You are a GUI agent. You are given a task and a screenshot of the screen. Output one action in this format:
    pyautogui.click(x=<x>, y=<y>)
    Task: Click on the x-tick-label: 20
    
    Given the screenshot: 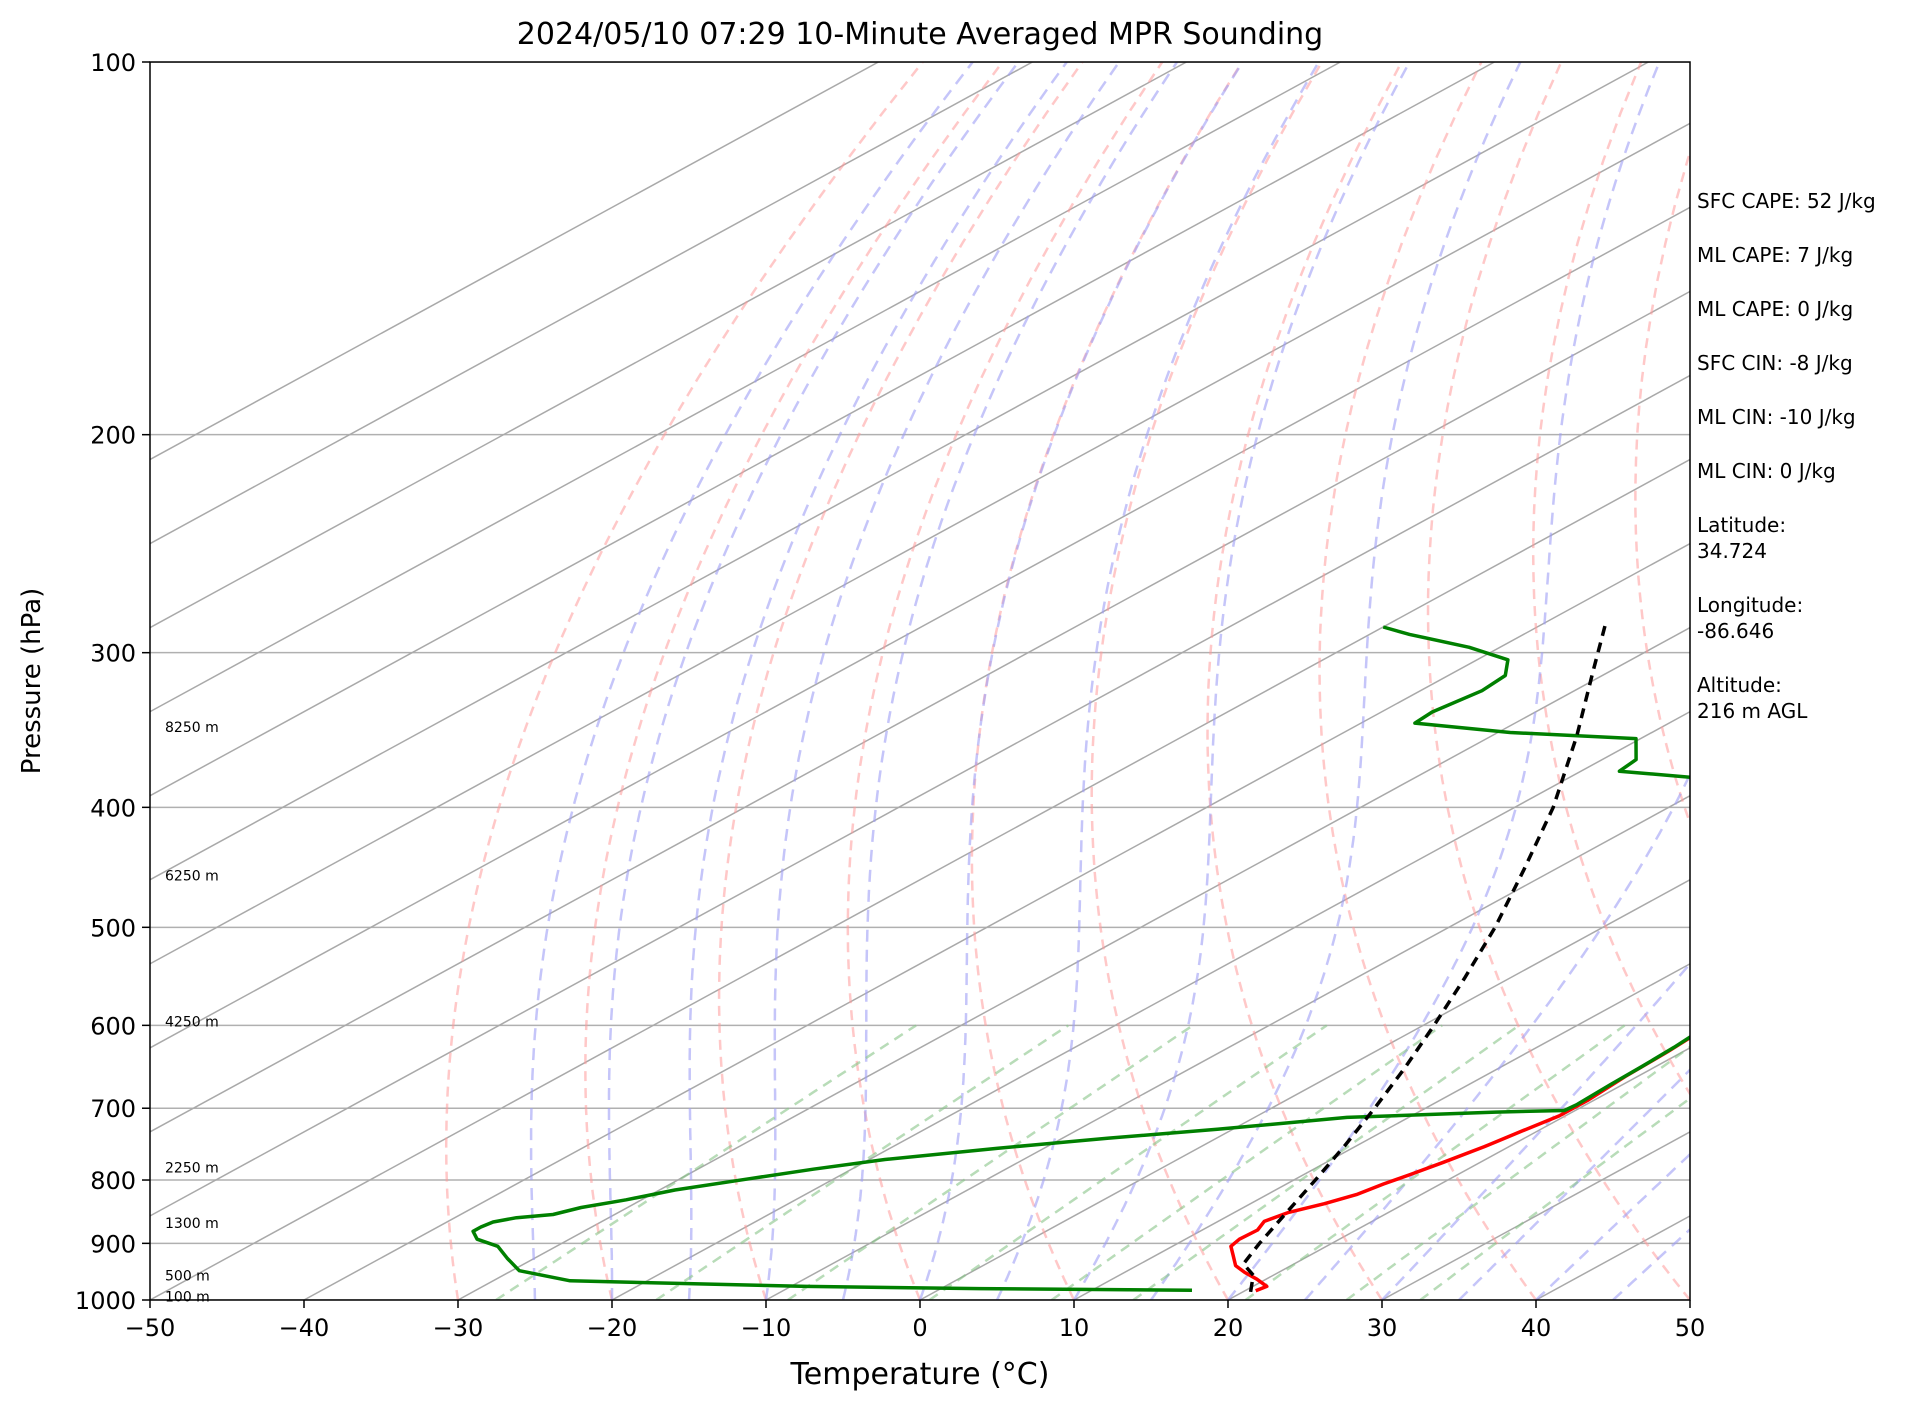 What is the action you would take?
    pyautogui.click(x=1228, y=1328)
    